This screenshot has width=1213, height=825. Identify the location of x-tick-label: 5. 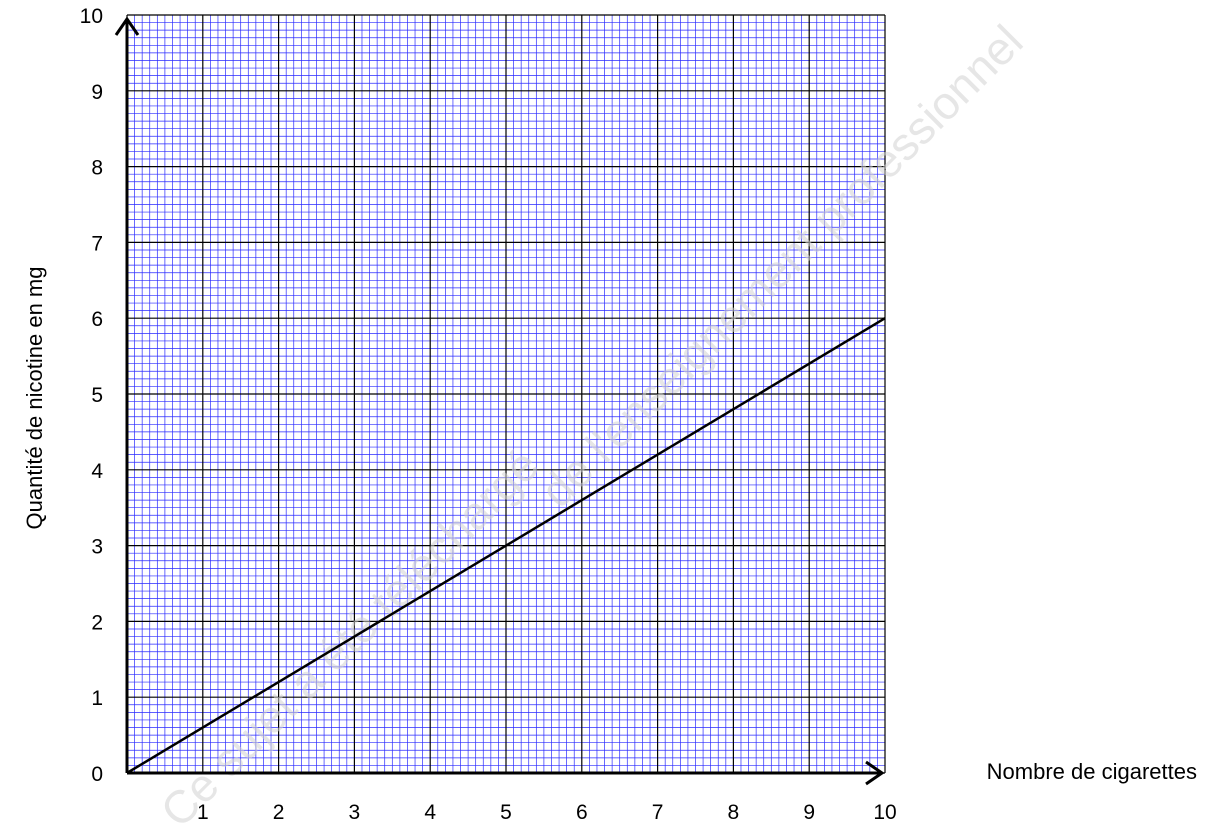
(506, 812).